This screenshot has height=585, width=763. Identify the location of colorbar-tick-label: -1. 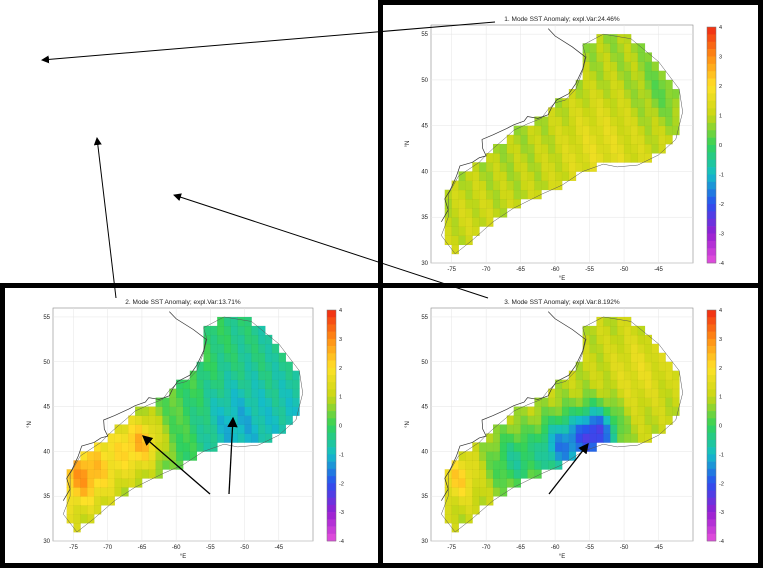
(721, 455).